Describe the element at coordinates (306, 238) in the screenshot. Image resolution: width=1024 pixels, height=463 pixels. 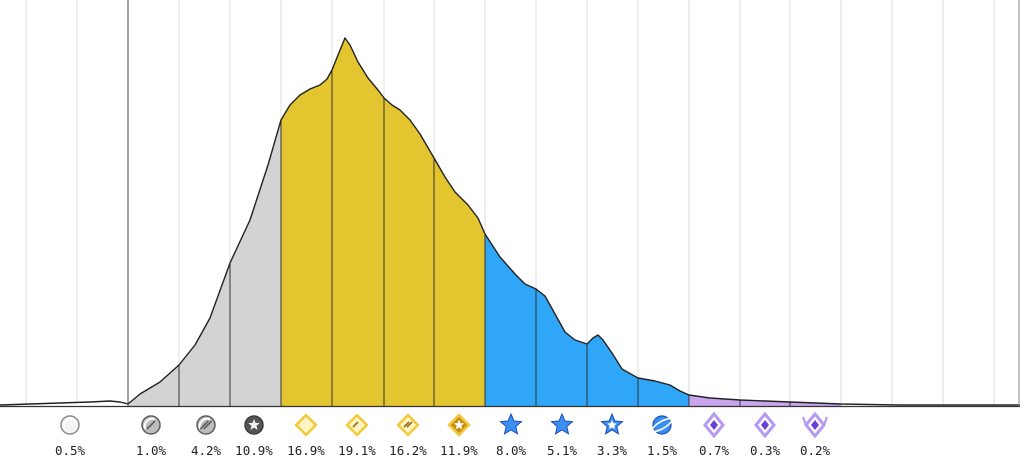
I see `band-gold-i` at that location.